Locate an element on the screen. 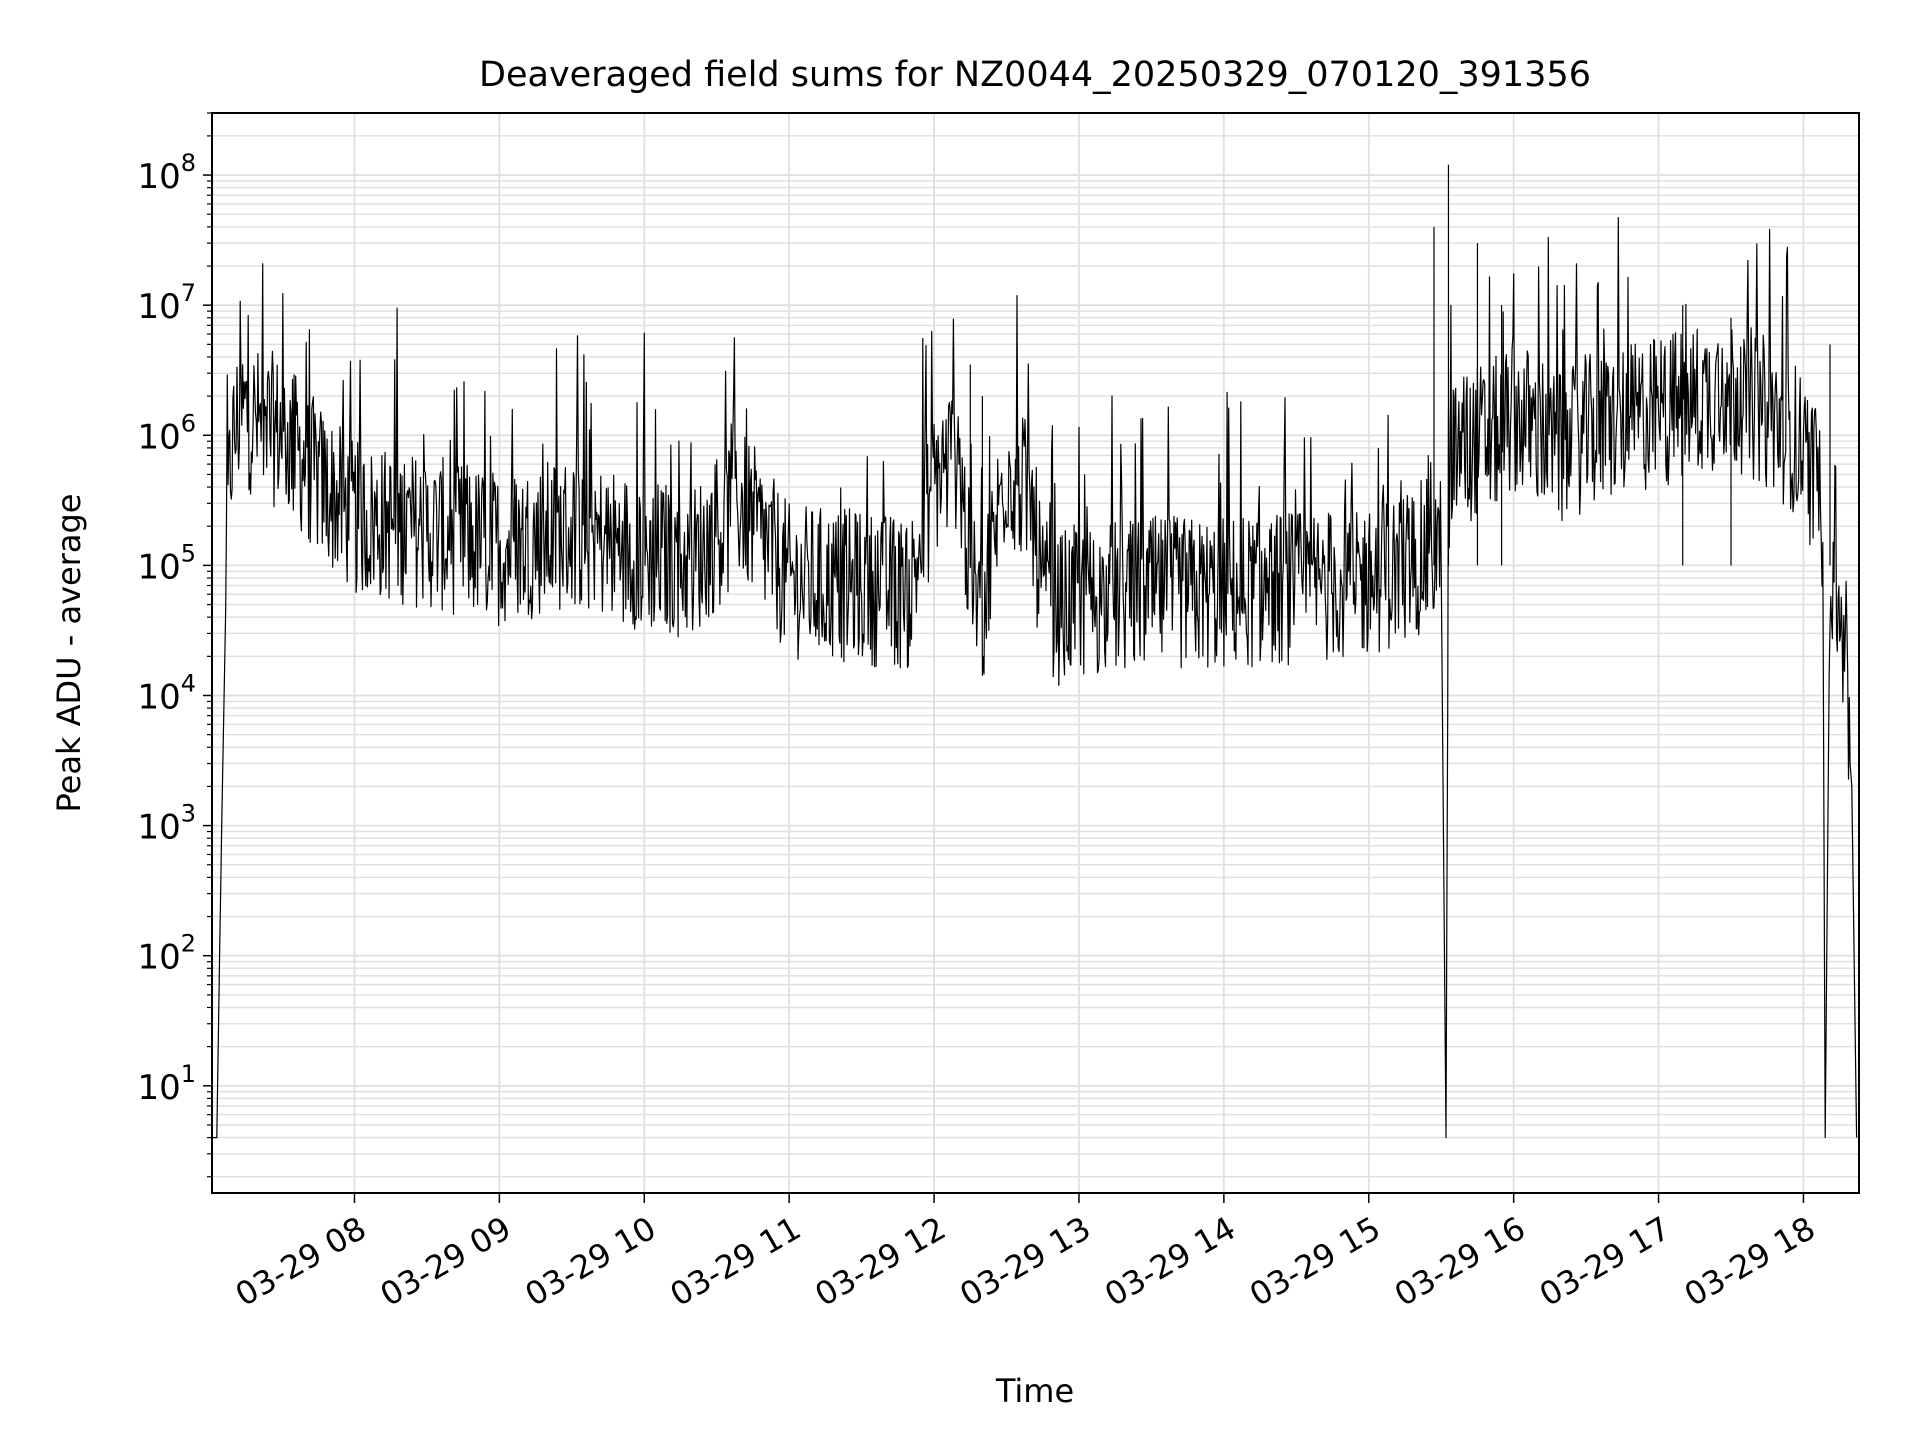 This screenshot has height=1440, width=1920. x-axis-label: Time is located at coordinates (1034, 1391).